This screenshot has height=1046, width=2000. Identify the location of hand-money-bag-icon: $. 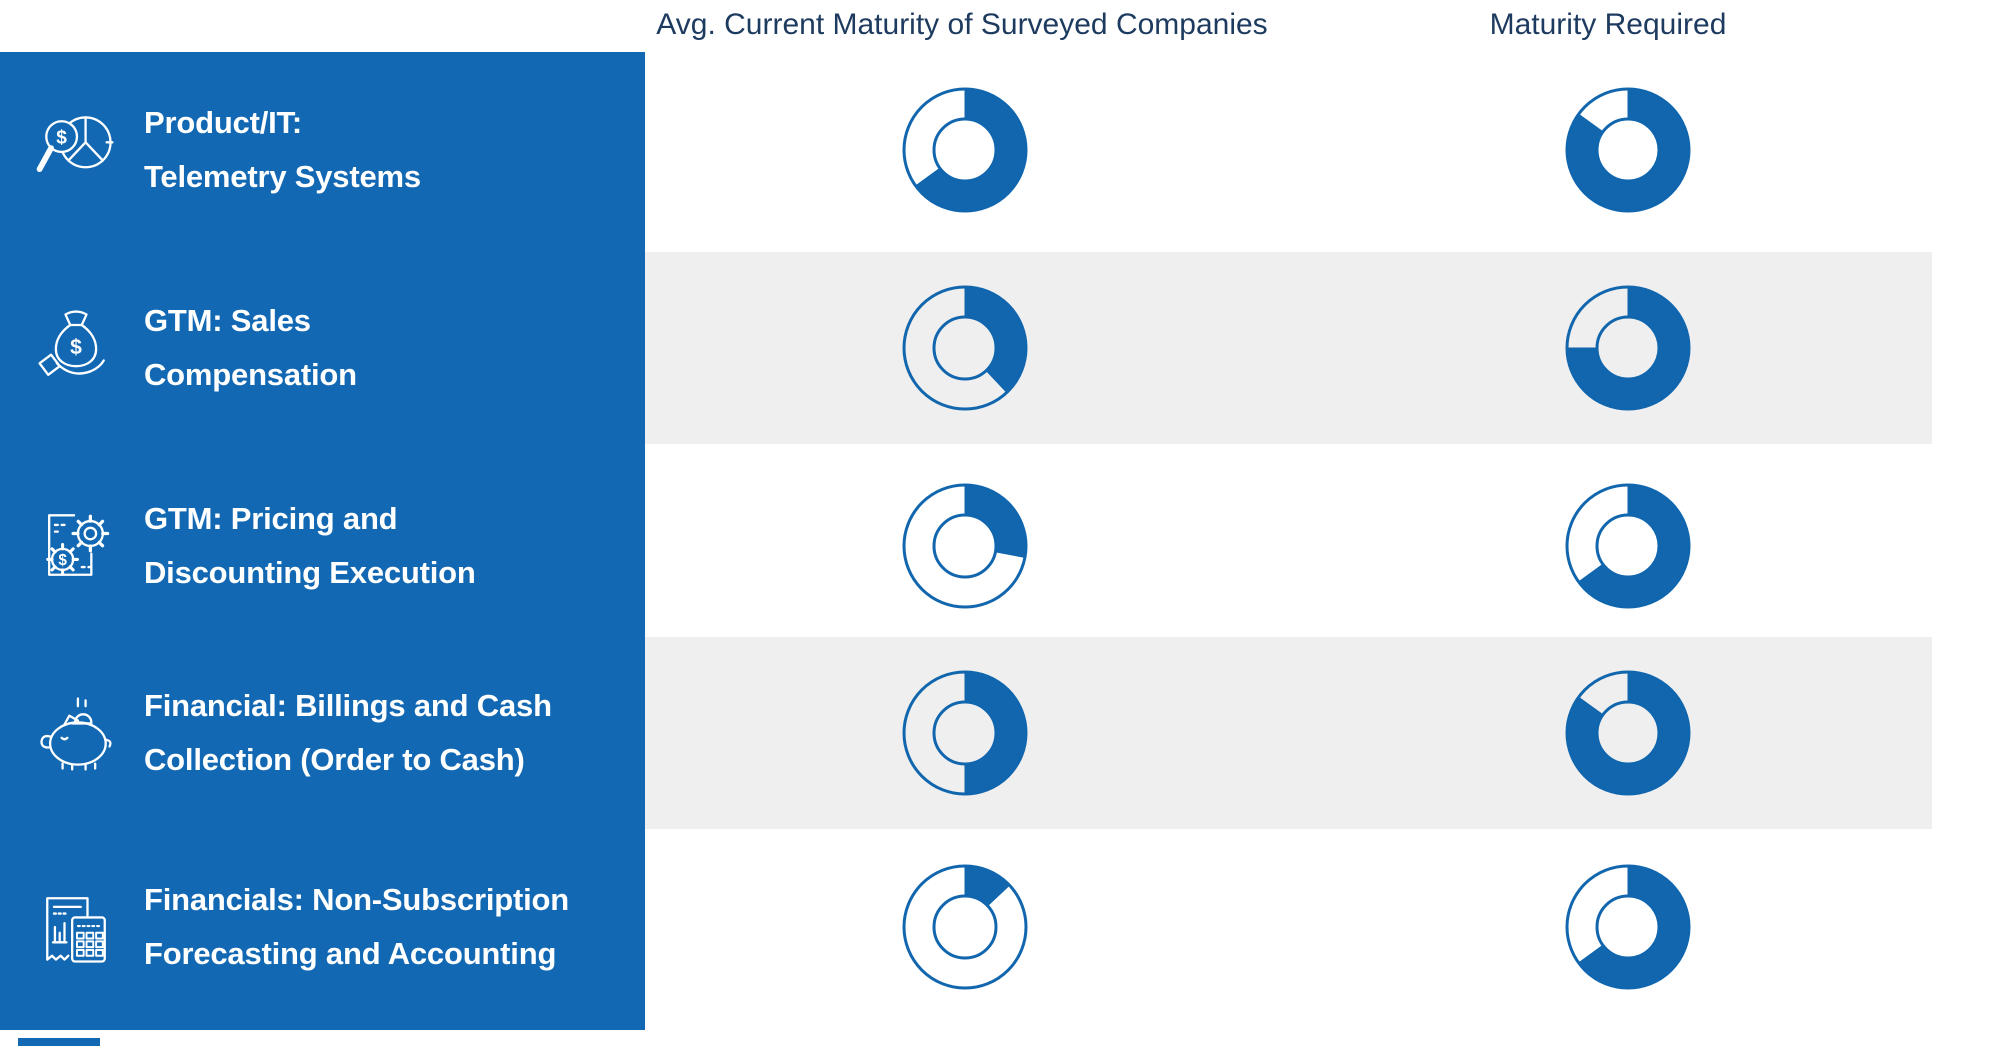
(76, 348).